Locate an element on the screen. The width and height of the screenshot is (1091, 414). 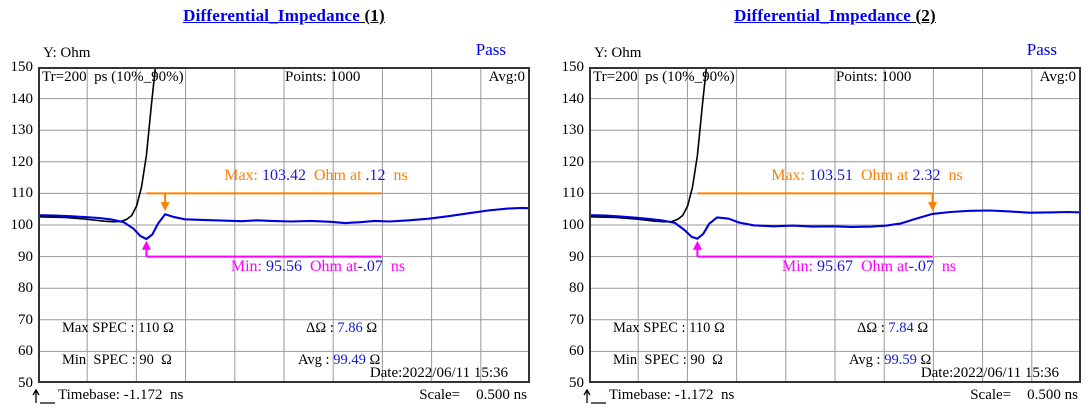
avg-ohm-readout: Avg : 99.59 Ω is located at coordinates (890, 360).